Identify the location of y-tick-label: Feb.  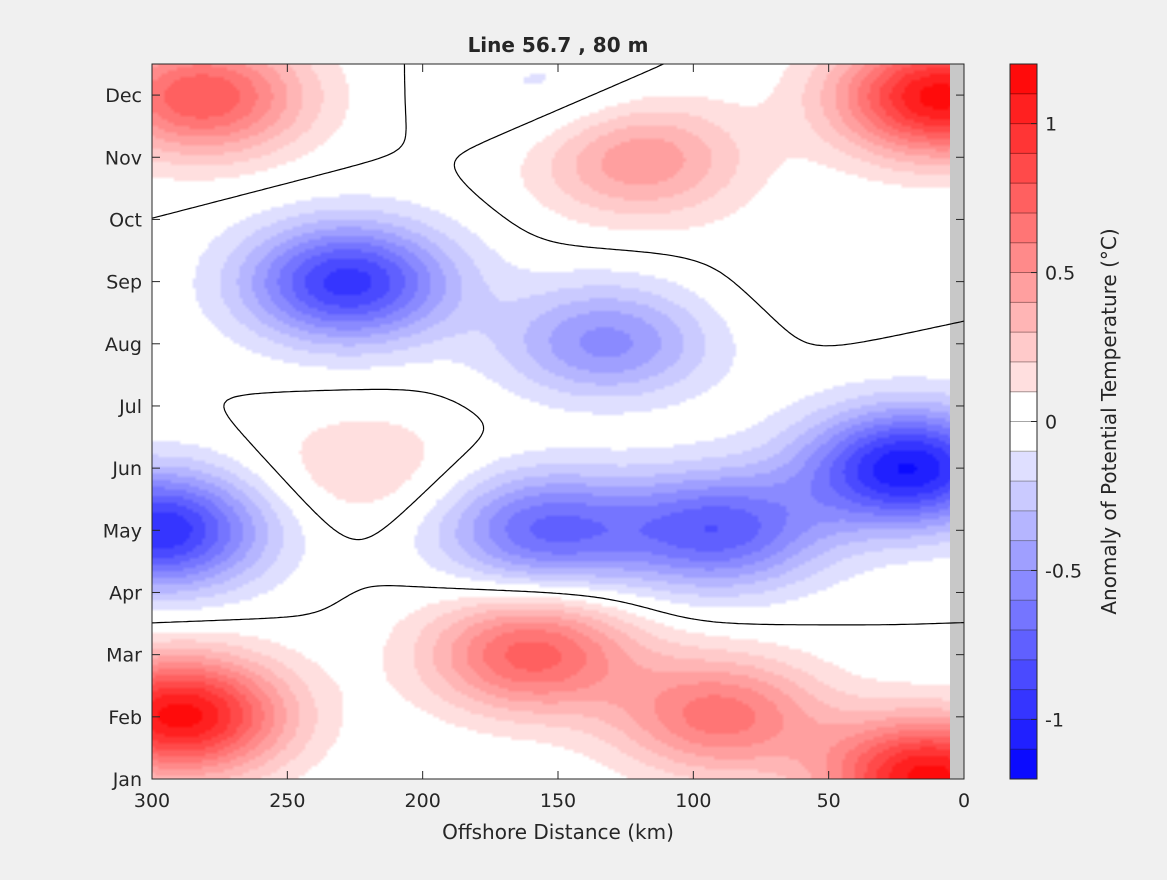
(125, 718).